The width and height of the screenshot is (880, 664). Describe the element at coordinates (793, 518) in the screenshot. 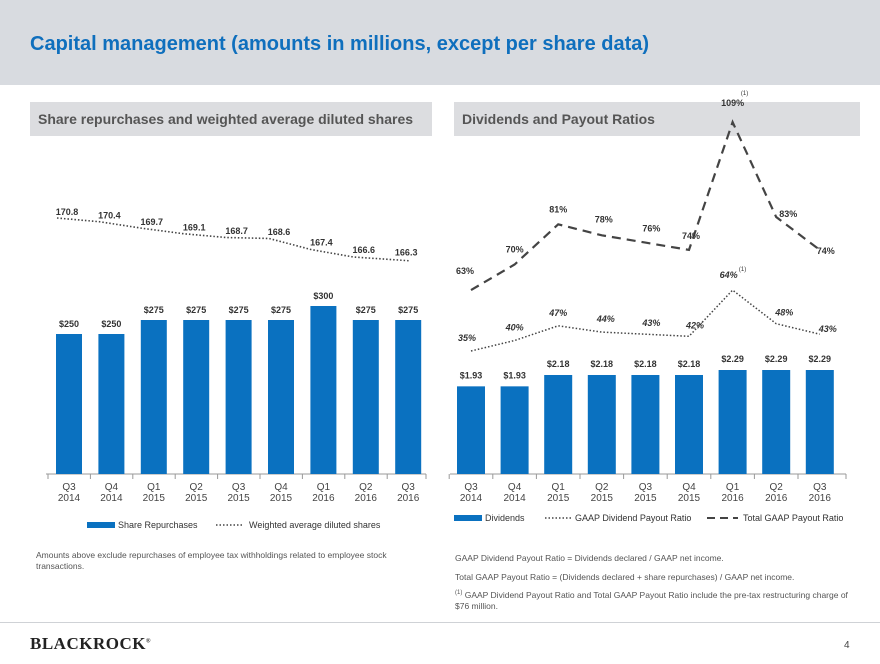

I see `legend-total-label: Total GAAP Payout Ratio` at that location.